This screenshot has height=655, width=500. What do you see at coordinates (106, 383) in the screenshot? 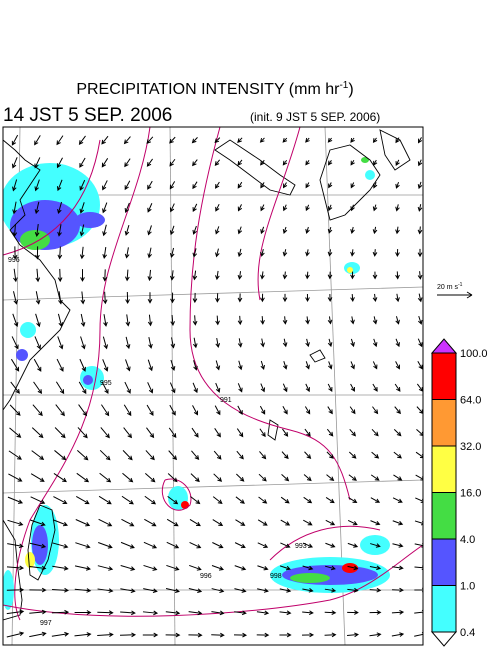
I see `isobar-label: 995` at bounding box center [106, 383].